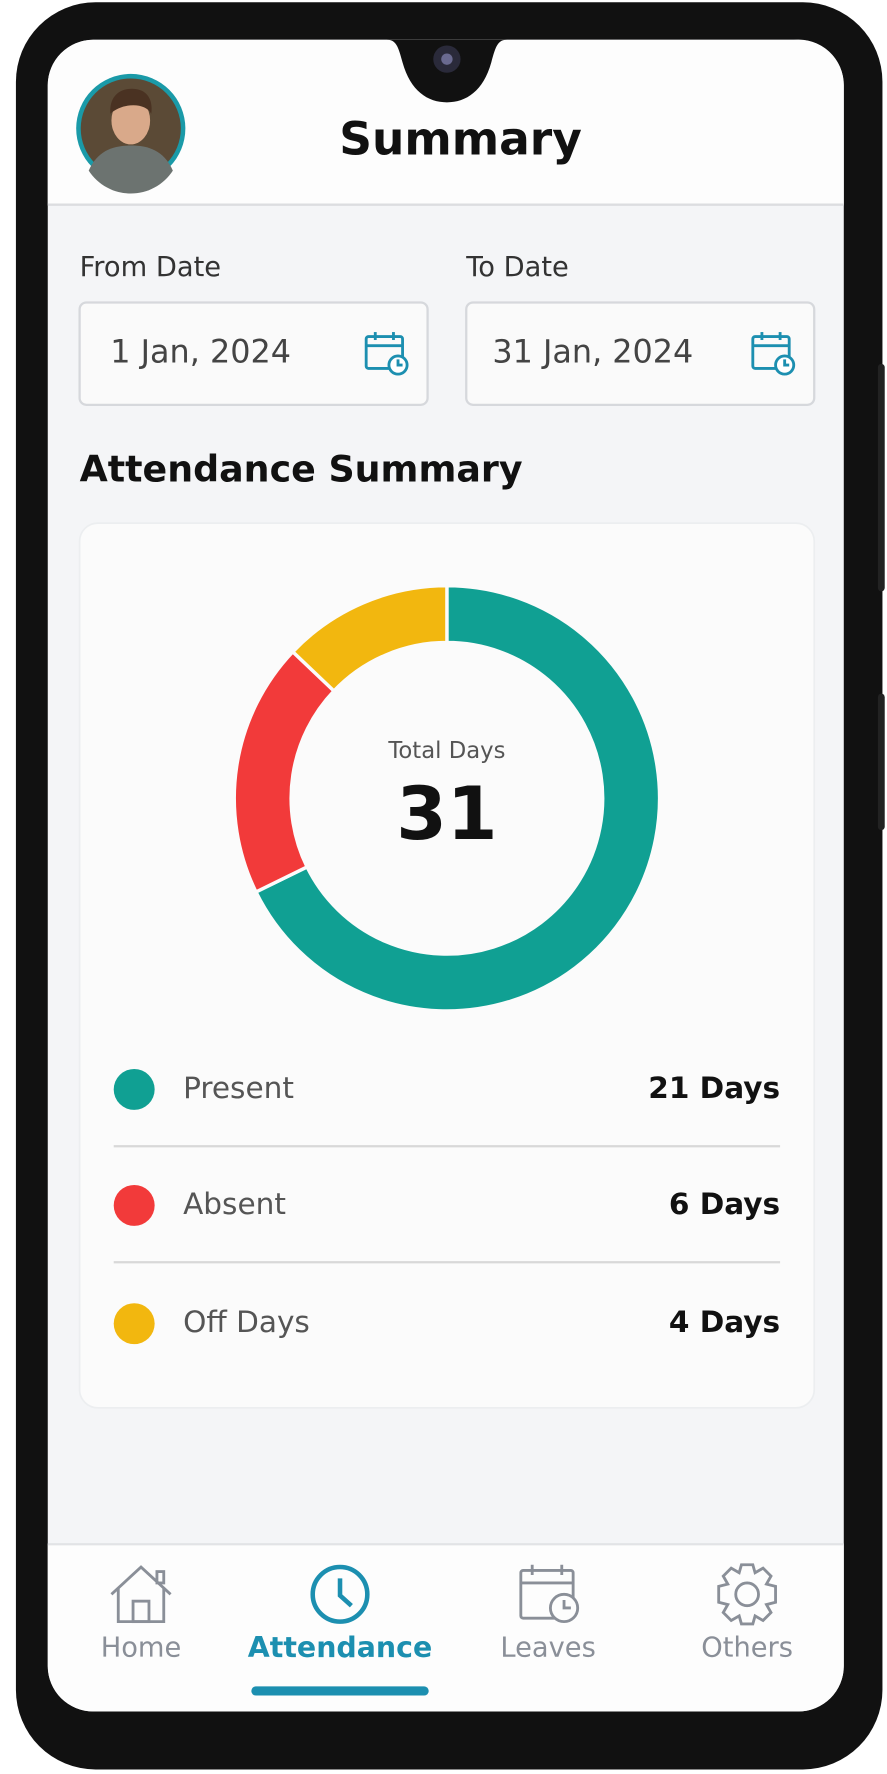 Image resolution: width=887 pixels, height=1774 pixels. What do you see at coordinates (301, 468) in the screenshot?
I see `section-title: Attendance Summary` at bounding box center [301, 468].